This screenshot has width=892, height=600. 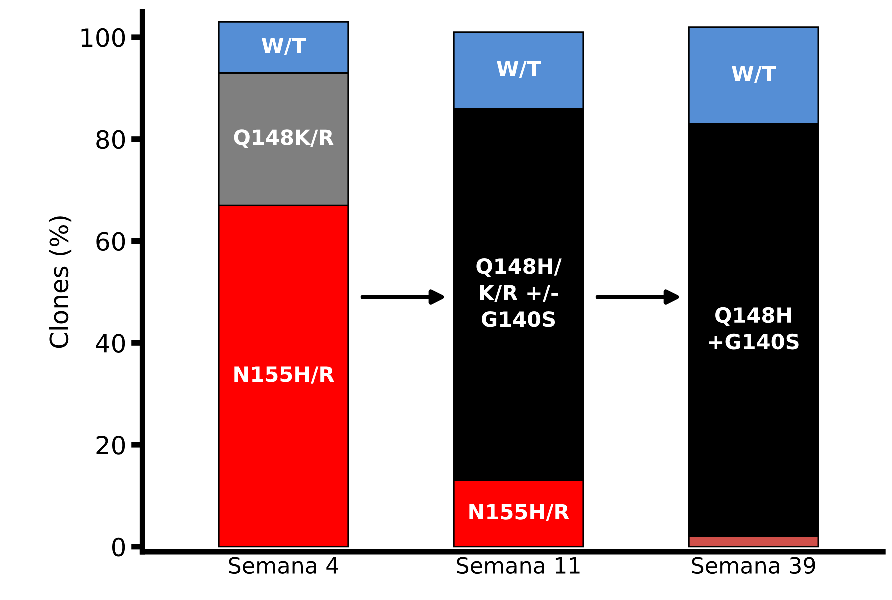 What do you see at coordinates (111, 140) in the screenshot?
I see `y-tick-label: 80` at bounding box center [111, 140].